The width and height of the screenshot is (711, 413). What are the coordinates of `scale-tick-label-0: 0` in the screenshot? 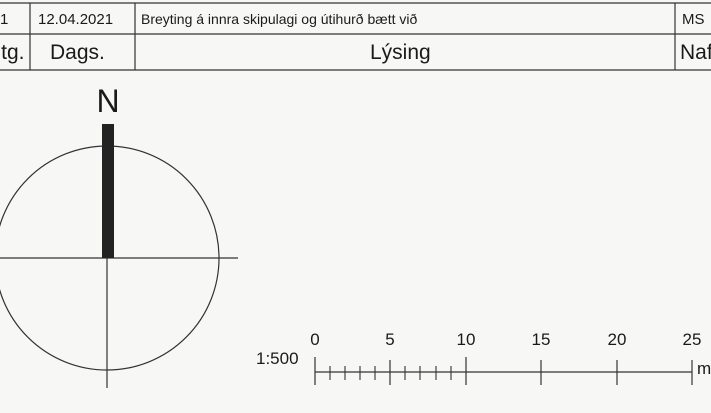 It's located at (314, 339).